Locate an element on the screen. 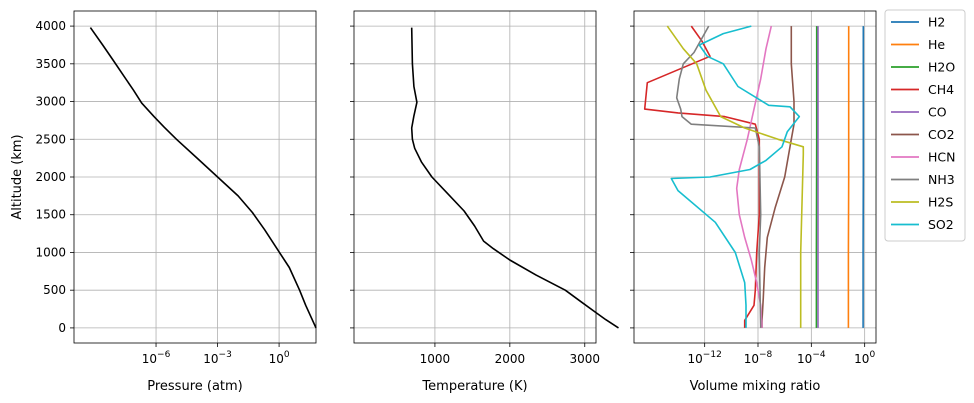 The image size is (974, 403). species-legend: H2 He H2O CH4 CO CO2 HCN NH3 H2S SO2 is located at coordinates (925, 125).